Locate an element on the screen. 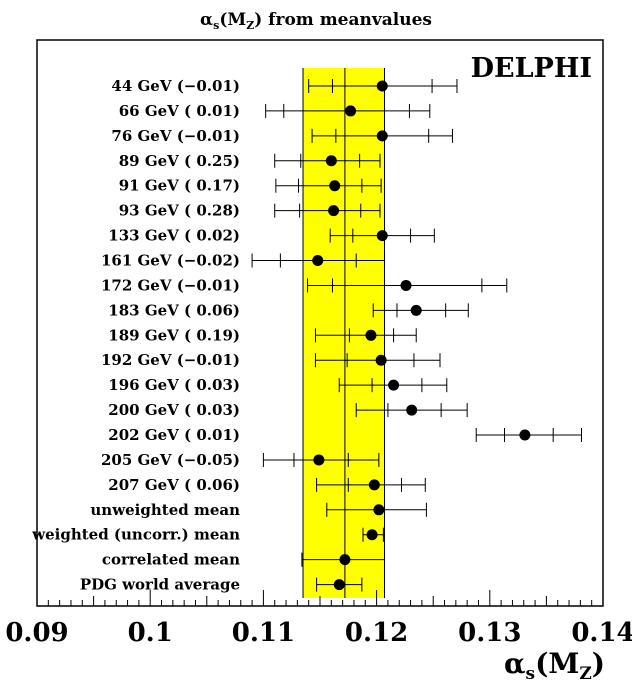  row-label: 133 GeV ( 0.02) is located at coordinates (174, 236).